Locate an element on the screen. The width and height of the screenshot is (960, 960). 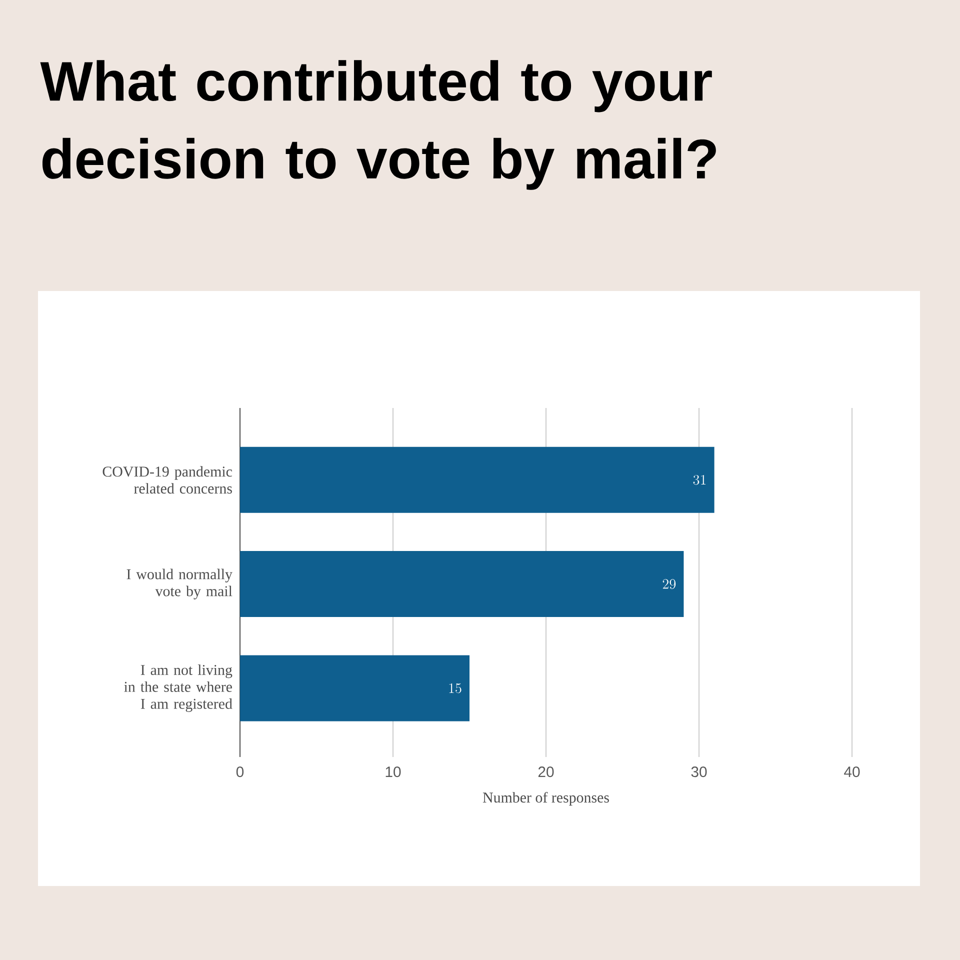
y-tick-label: I am not living in the state where I am registered is located at coordinates (178, 688).